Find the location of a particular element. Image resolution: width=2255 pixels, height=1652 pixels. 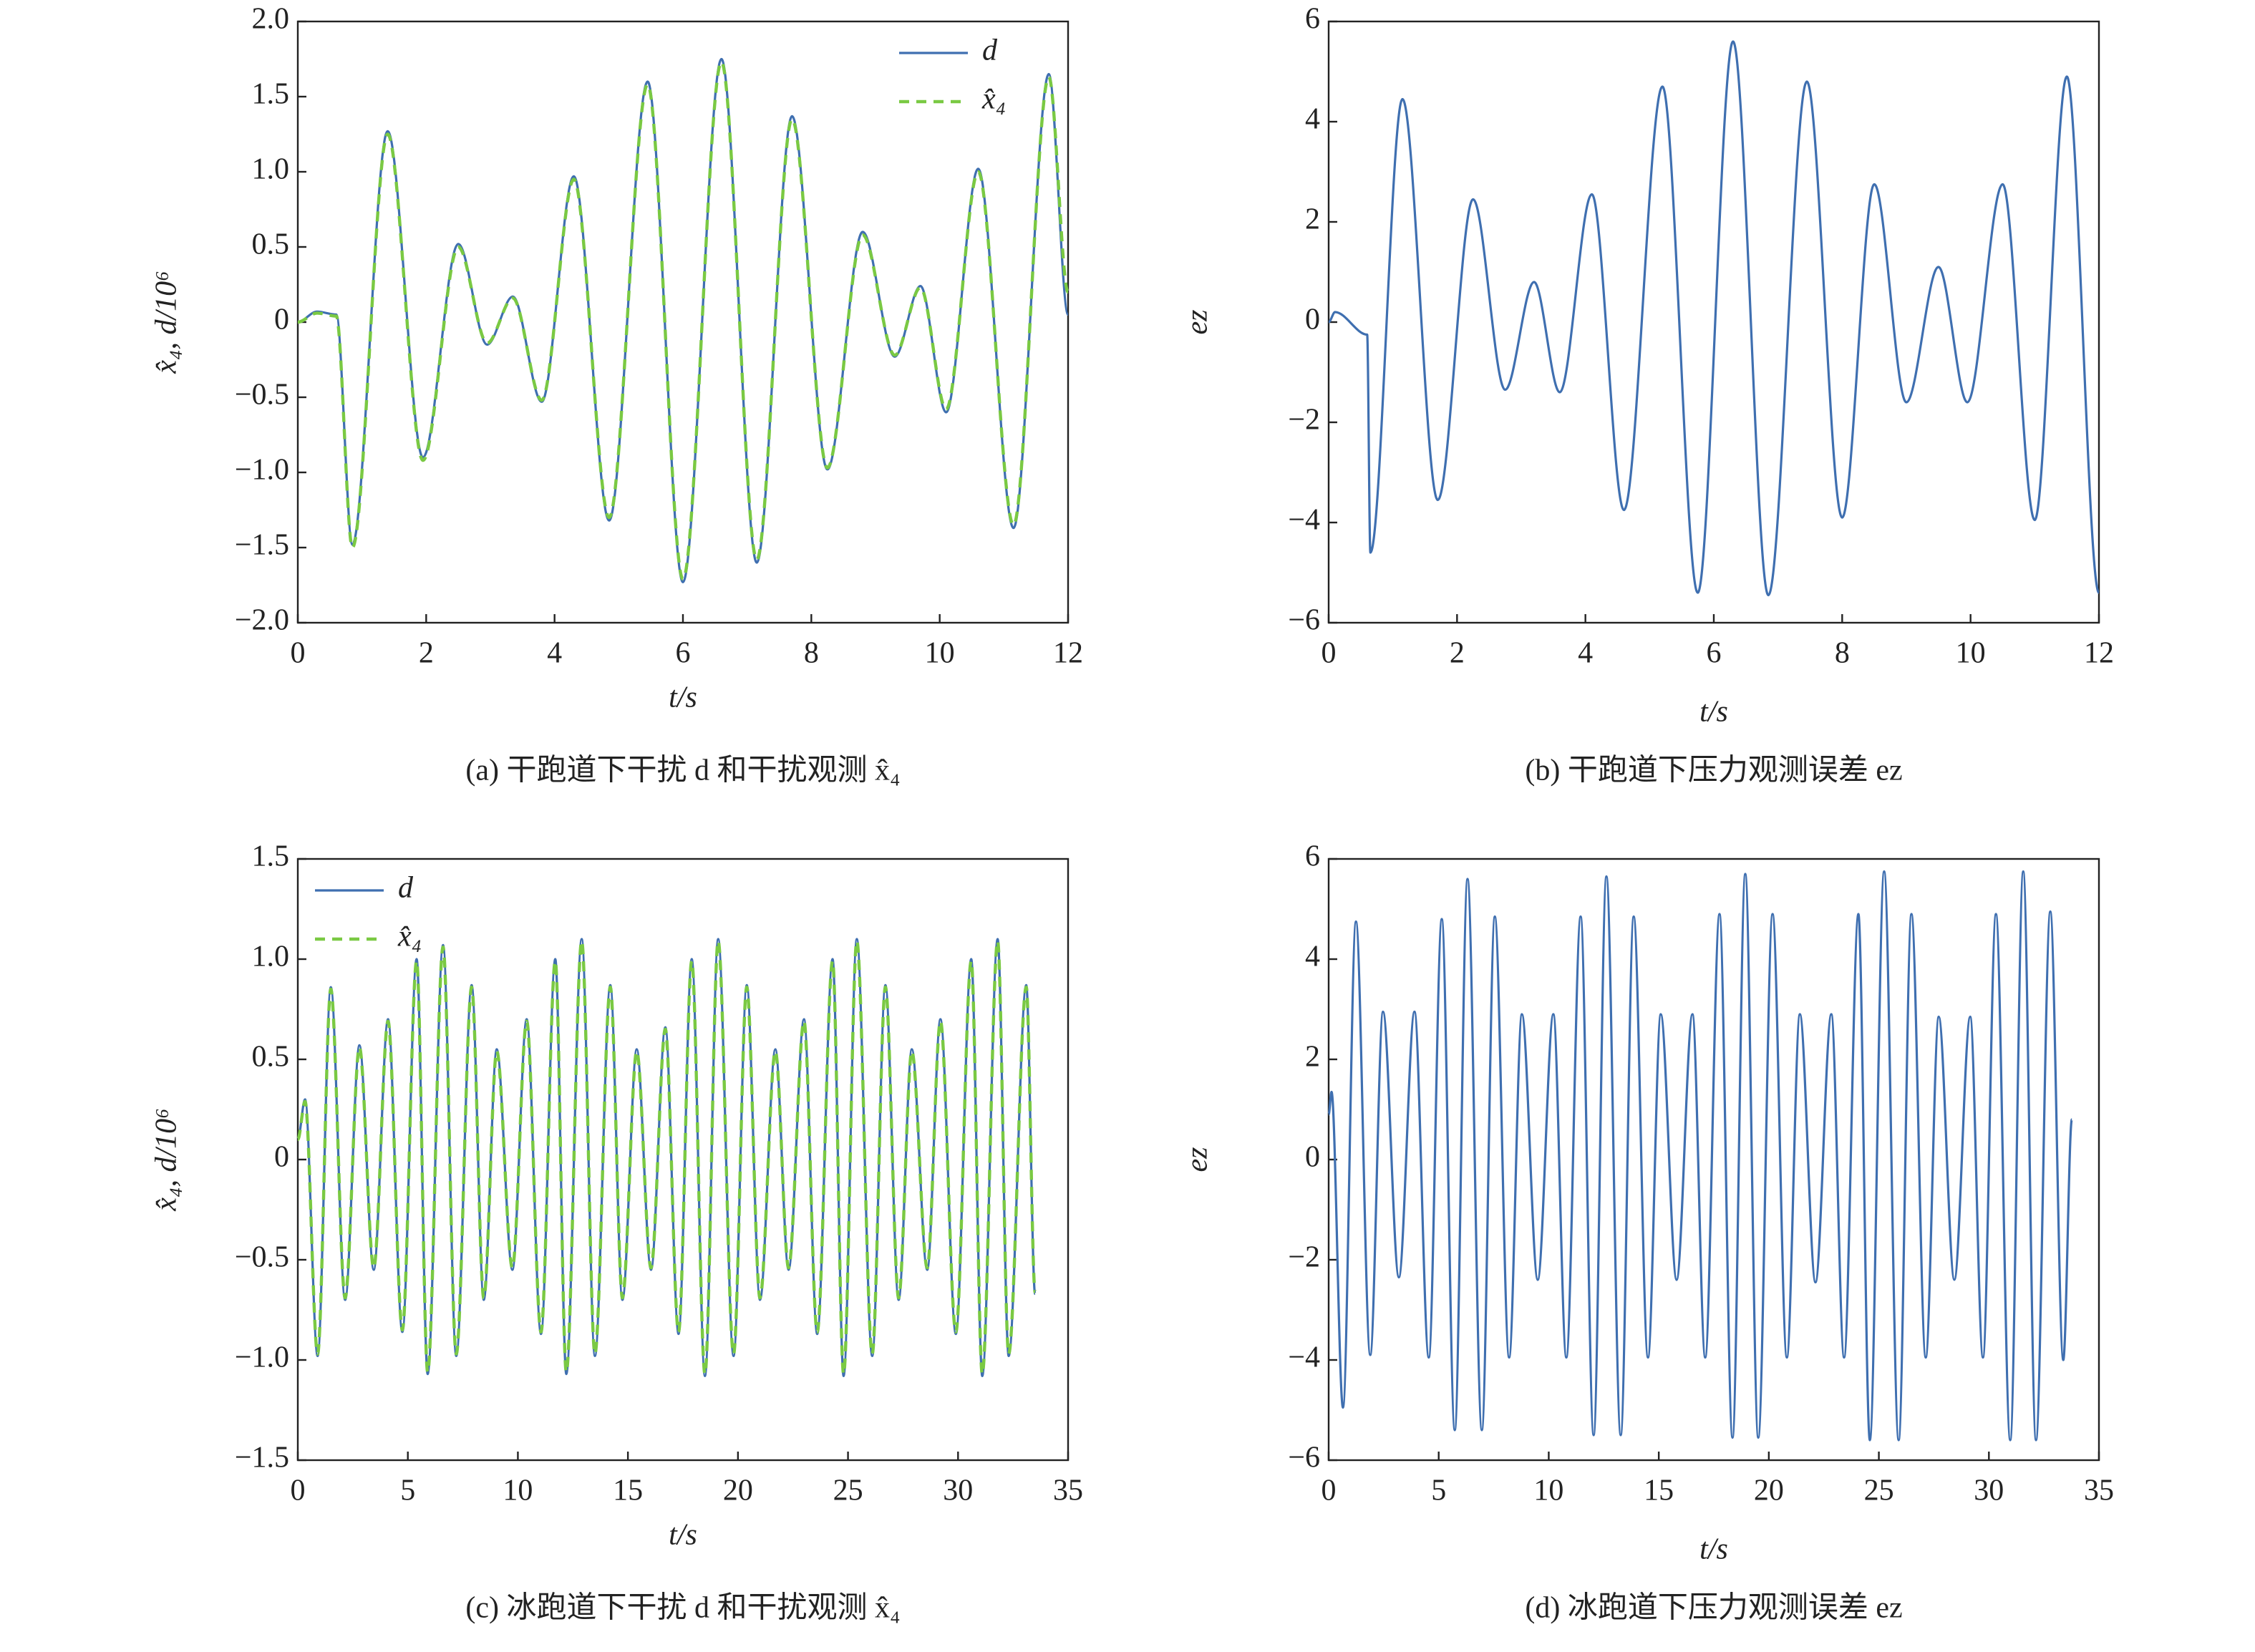

y-tick-label: 2.0 is located at coordinates (271, 19).